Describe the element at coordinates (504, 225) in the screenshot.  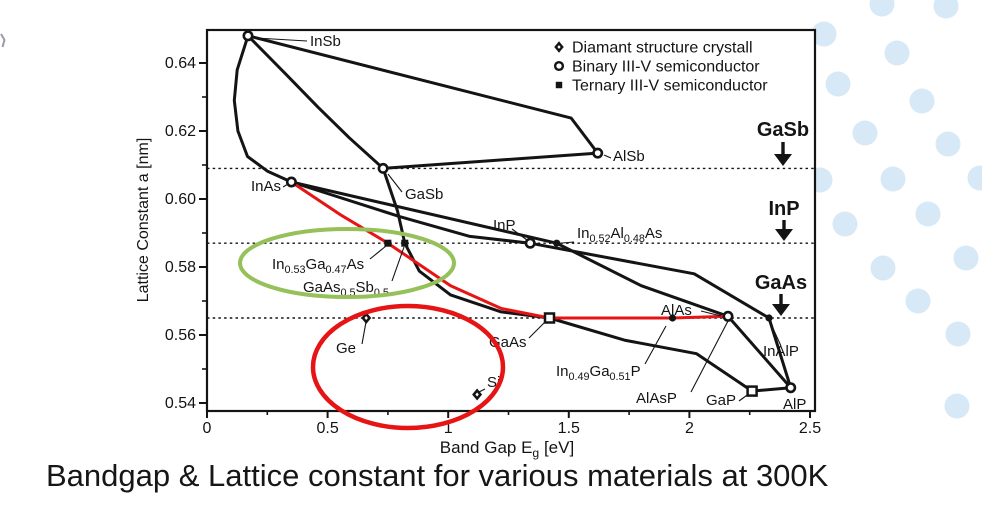
I see `label-InP: InP` at that location.